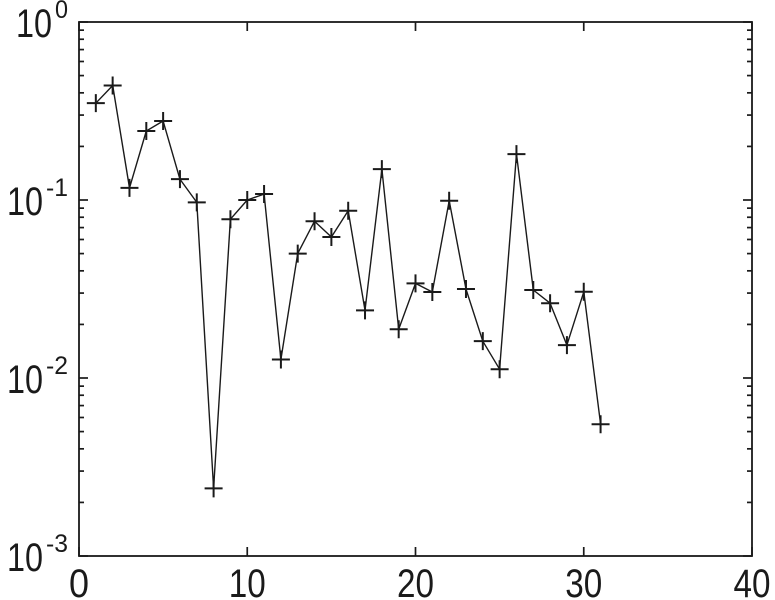 The width and height of the screenshot is (775, 600). What do you see at coordinates (37, 199) in the screenshot?
I see `y-tick-label: 10 -1` at bounding box center [37, 199].